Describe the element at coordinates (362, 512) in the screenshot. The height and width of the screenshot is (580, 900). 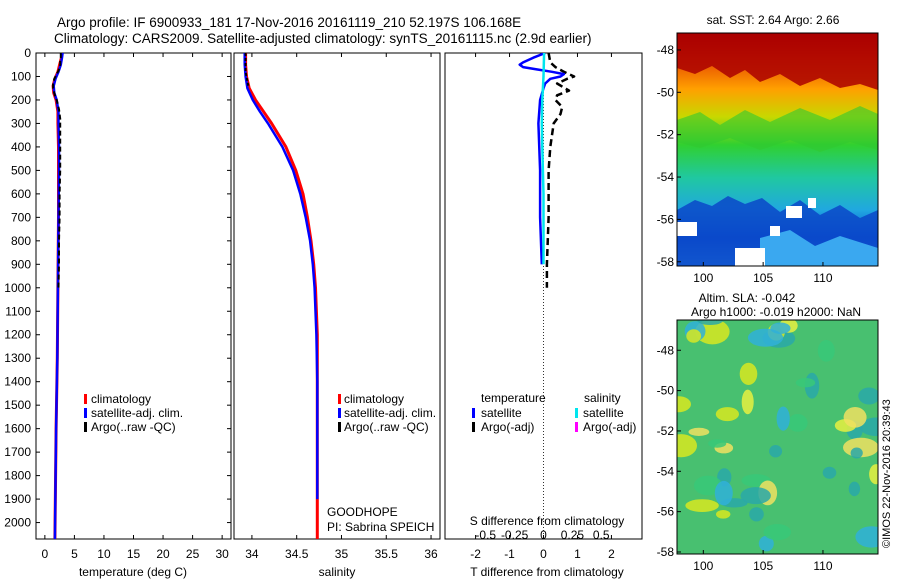
I see `program-name: GOODHOPE` at that location.